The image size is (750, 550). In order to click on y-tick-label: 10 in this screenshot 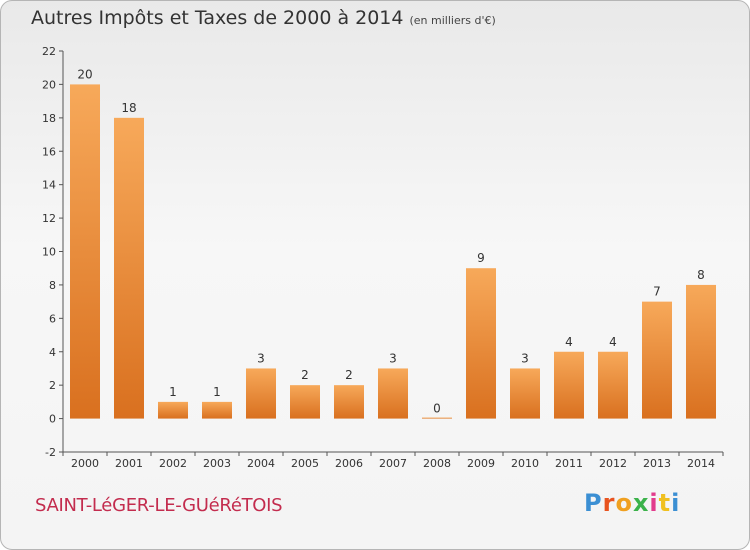, I will do `click(49, 252)`.